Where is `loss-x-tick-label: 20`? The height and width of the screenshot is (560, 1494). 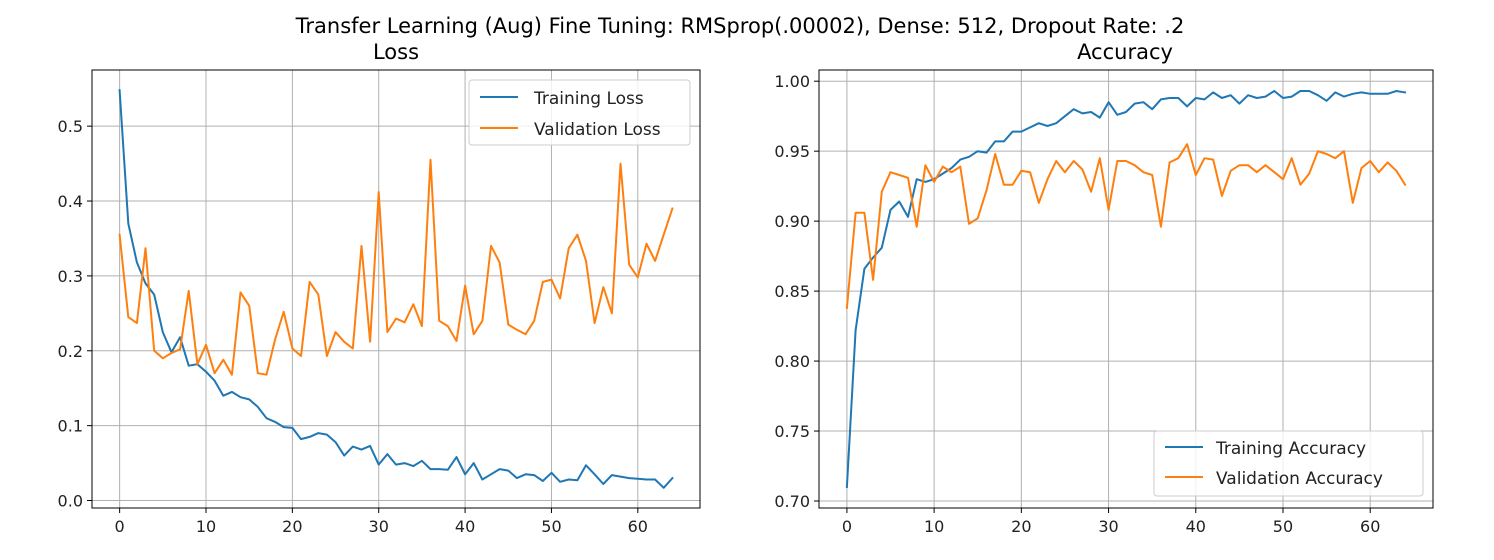
loss-x-tick-label: 20 is located at coordinates (292, 526).